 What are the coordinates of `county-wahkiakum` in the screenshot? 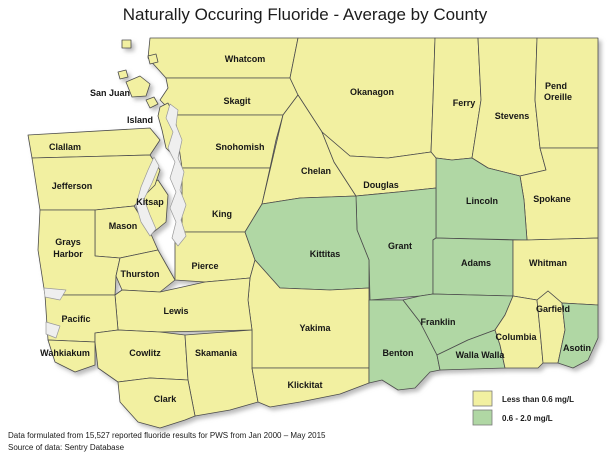 It's located at (71, 356).